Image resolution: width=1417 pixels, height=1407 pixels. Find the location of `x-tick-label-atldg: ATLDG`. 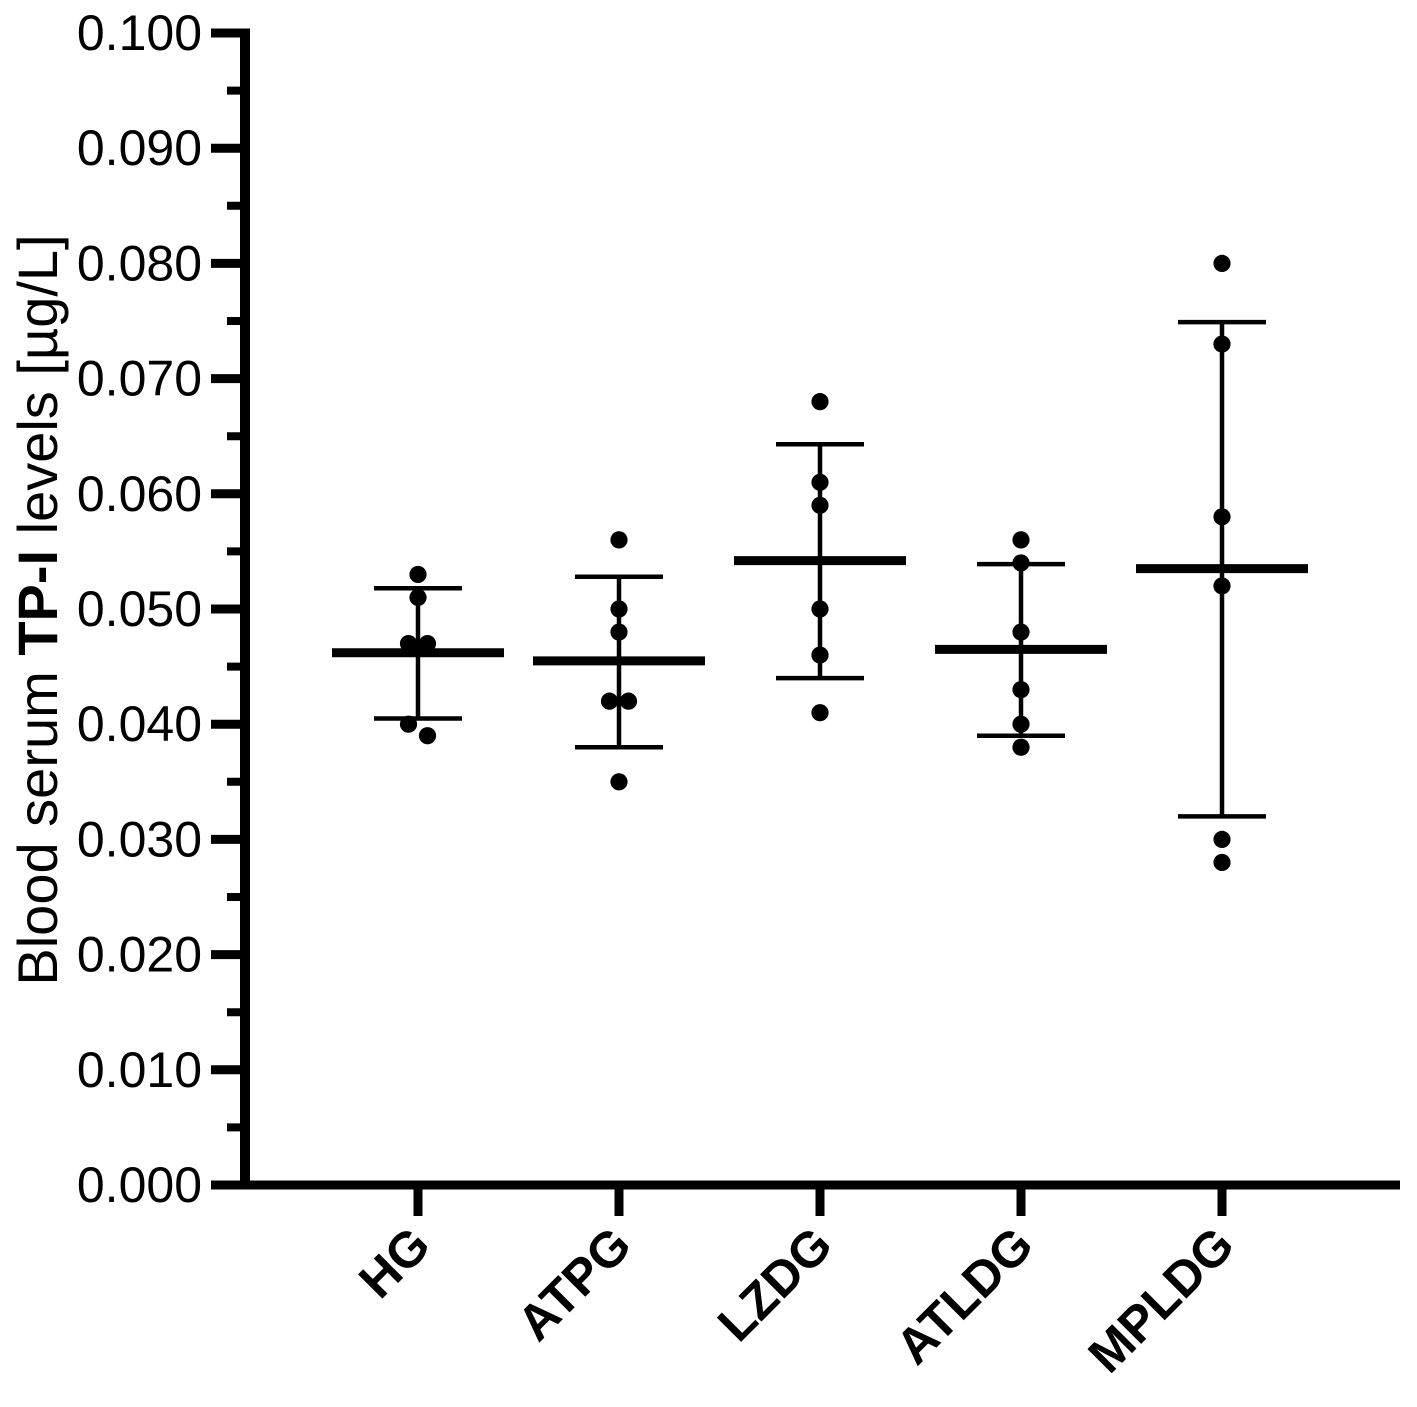

x-tick-label-atldg: ATLDG is located at coordinates (964, 1295).